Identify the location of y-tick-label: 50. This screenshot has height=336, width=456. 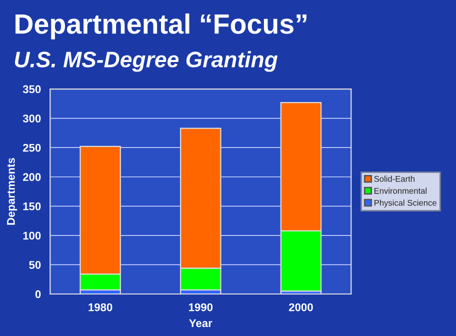
(35, 264).